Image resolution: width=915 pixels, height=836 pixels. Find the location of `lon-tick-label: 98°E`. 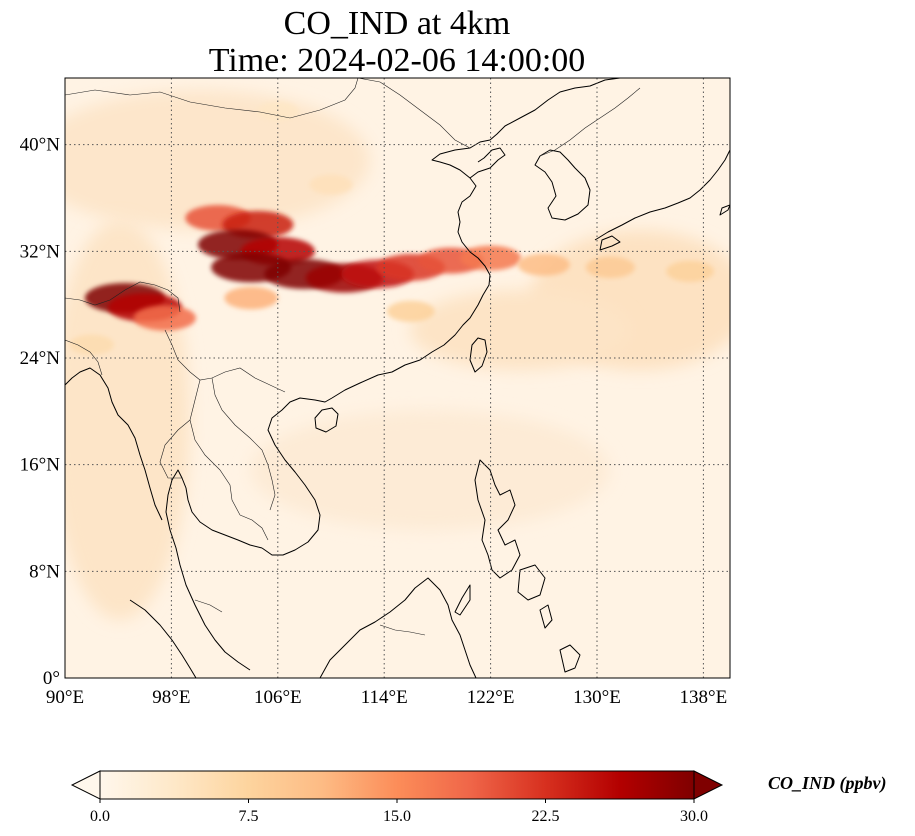

lon-tick-label: 98°E is located at coordinates (171, 697).